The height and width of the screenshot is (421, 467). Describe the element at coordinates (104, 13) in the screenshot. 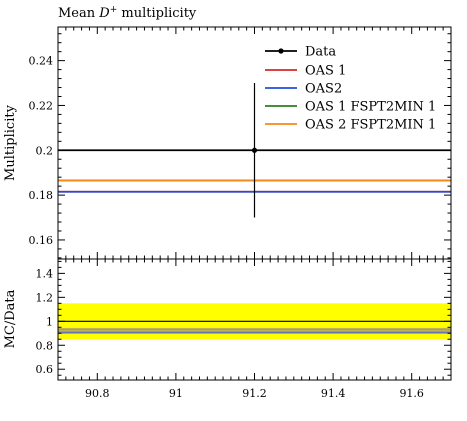

I see `title-letter: D` at that location.